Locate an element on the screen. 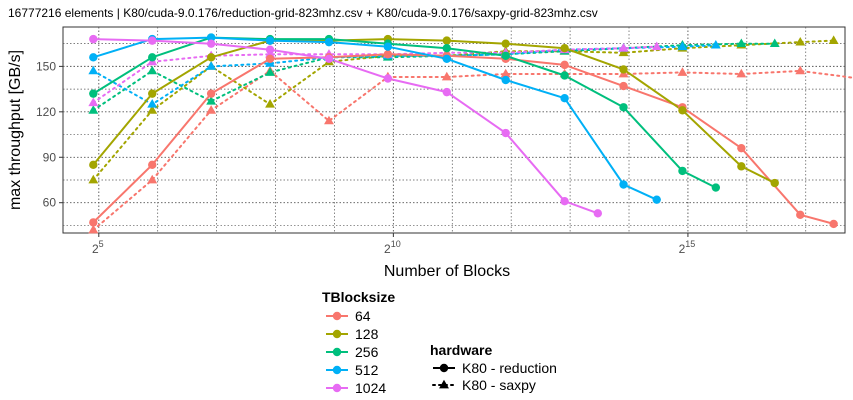  y-tick-label: 90 is located at coordinates (50, 157).